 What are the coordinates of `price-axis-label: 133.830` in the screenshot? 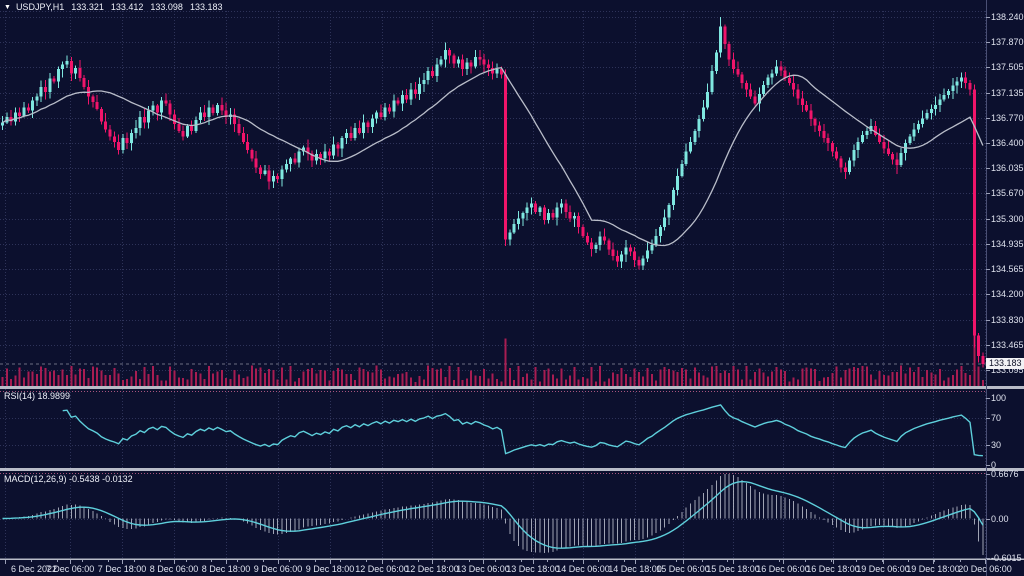 It's located at (1007, 319).